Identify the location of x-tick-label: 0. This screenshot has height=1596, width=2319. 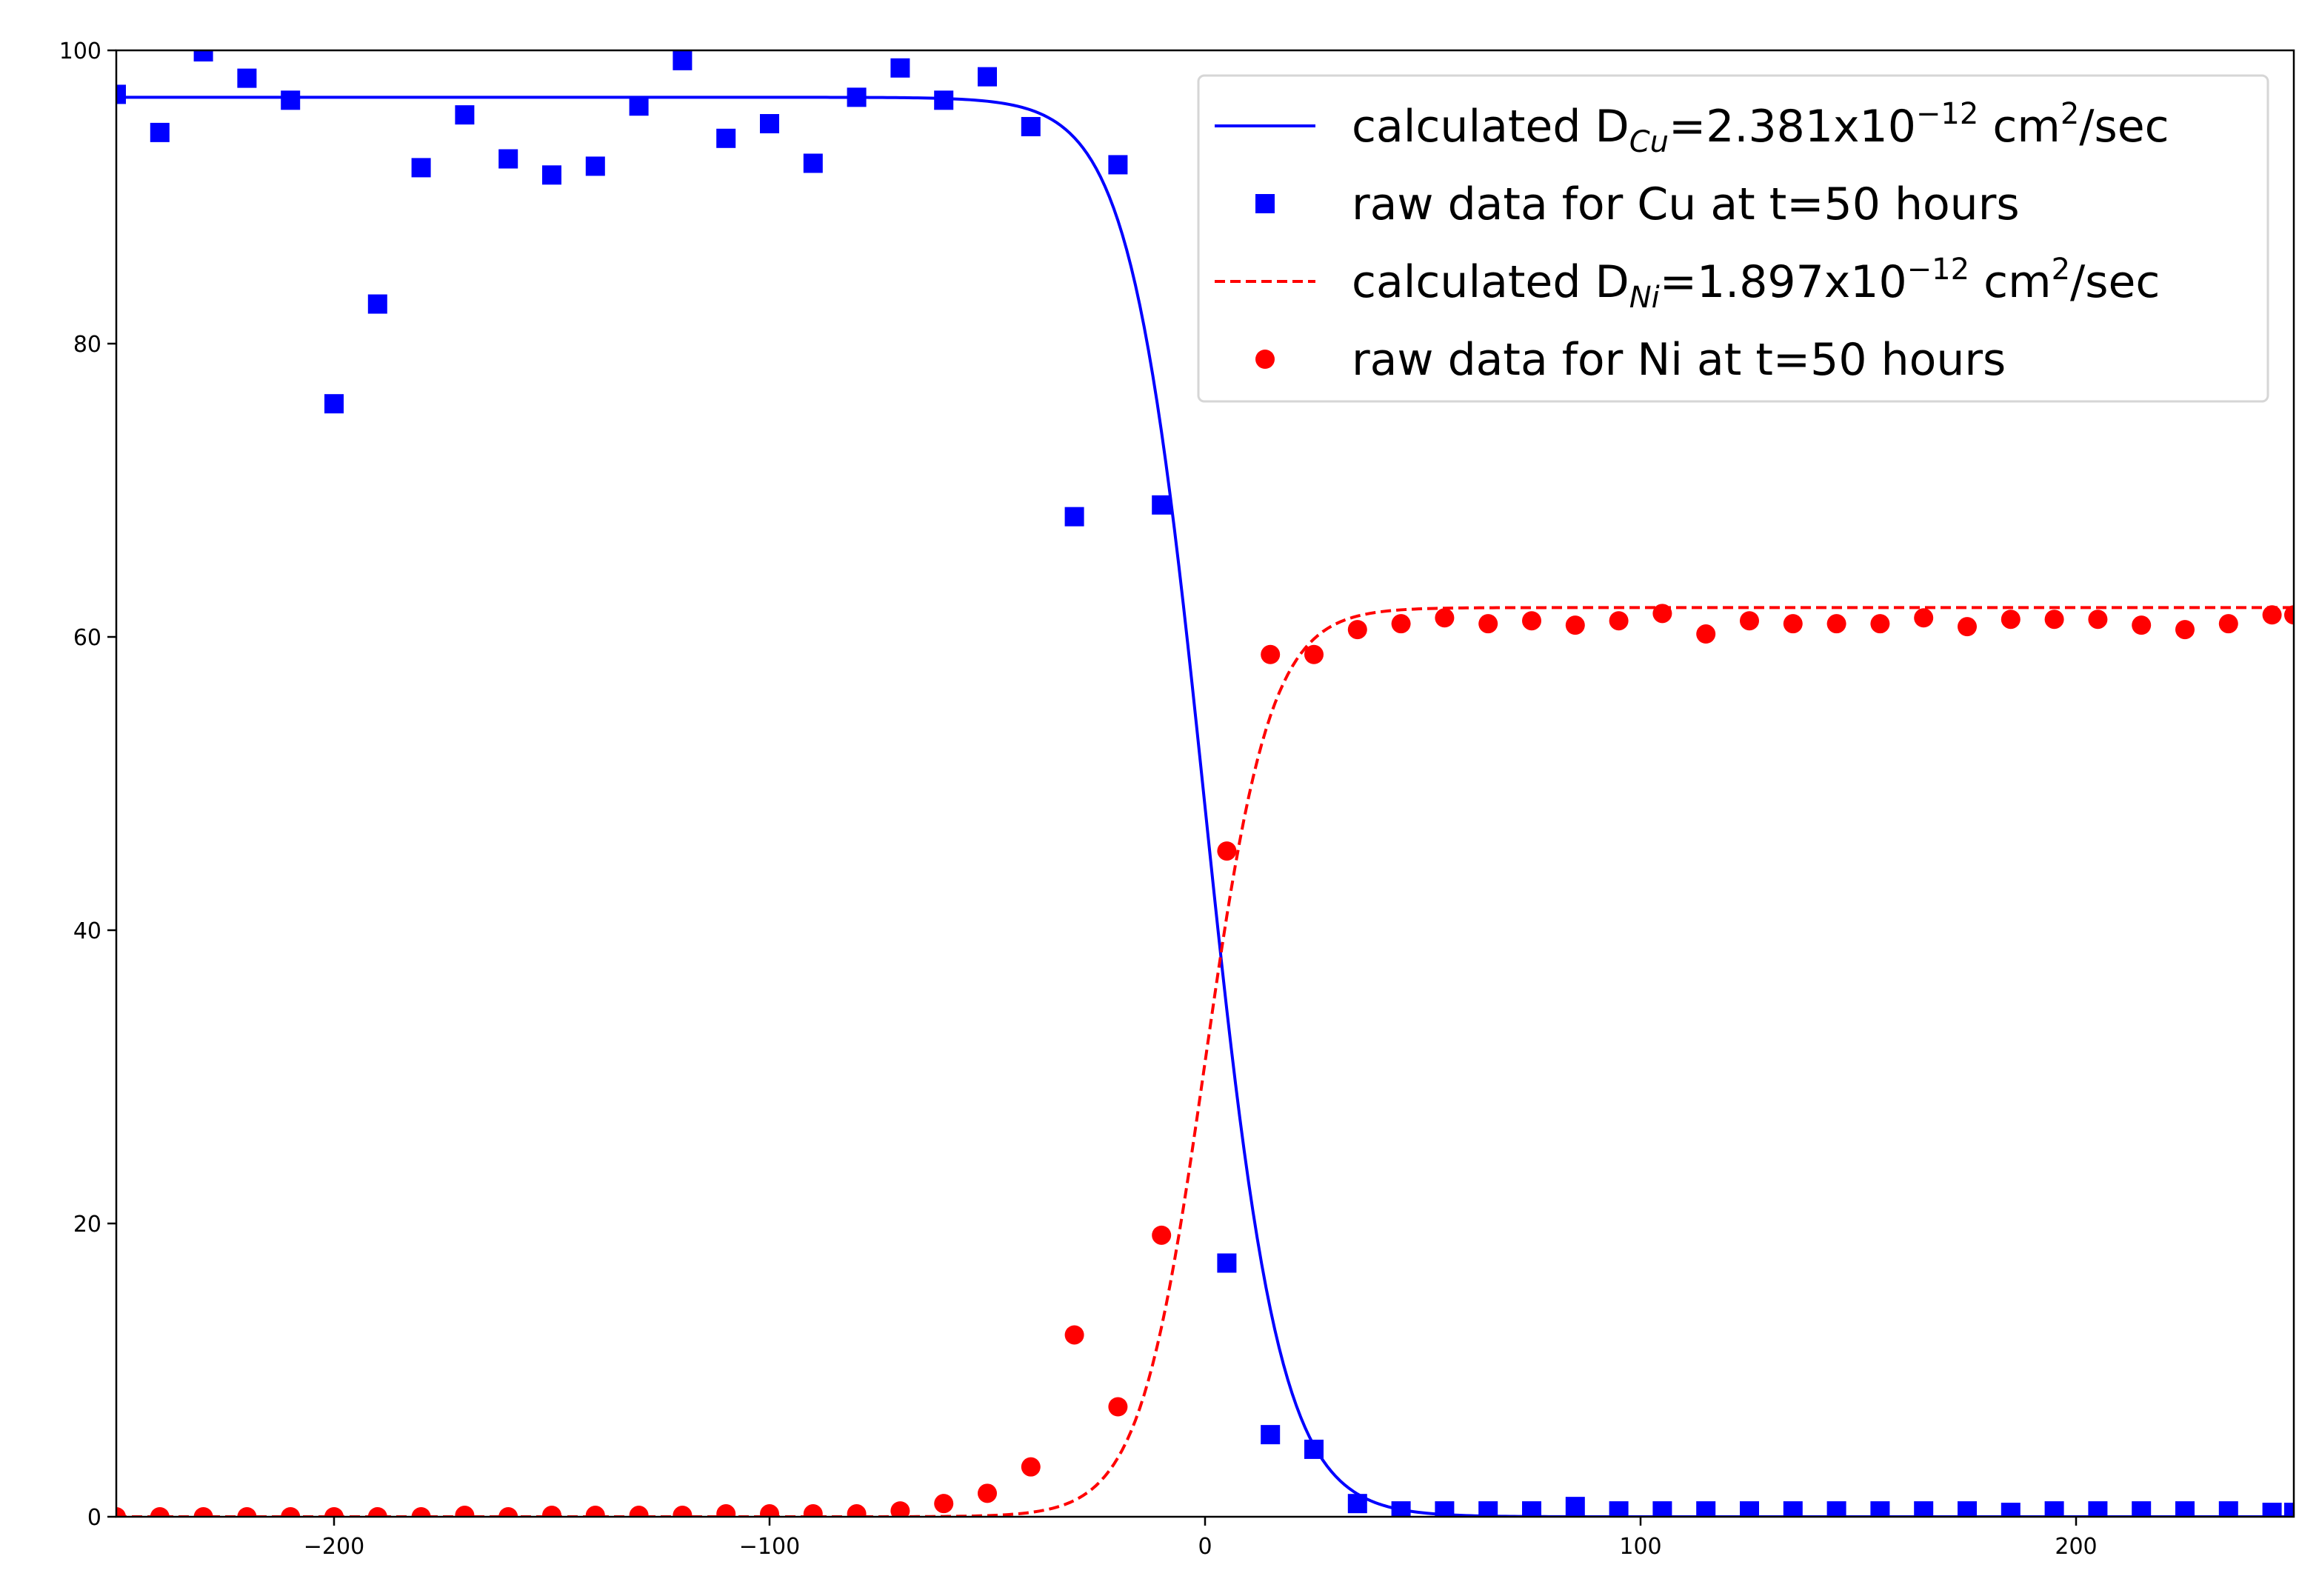
(1205, 1547).